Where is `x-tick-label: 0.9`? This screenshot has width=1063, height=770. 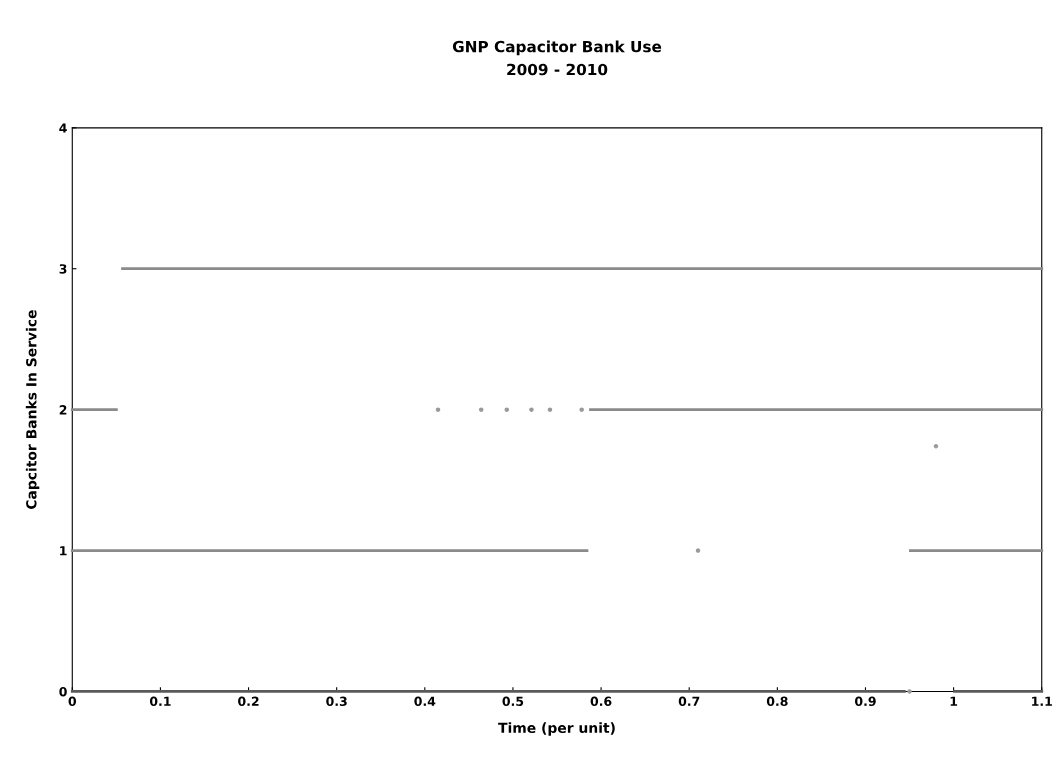
x-tick-label: 0.9 is located at coordinates (865, 701).